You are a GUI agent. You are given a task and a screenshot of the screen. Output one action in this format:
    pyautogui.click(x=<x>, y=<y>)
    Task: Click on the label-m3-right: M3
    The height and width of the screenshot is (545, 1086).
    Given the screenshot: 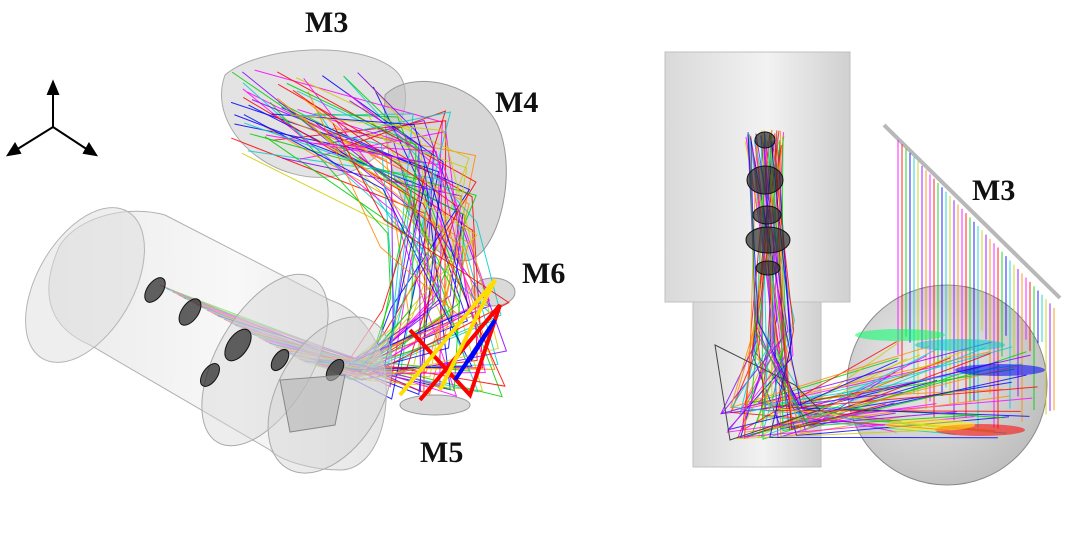 What is the action you would take?
    pyautogui.click(x=993, y=190)
    